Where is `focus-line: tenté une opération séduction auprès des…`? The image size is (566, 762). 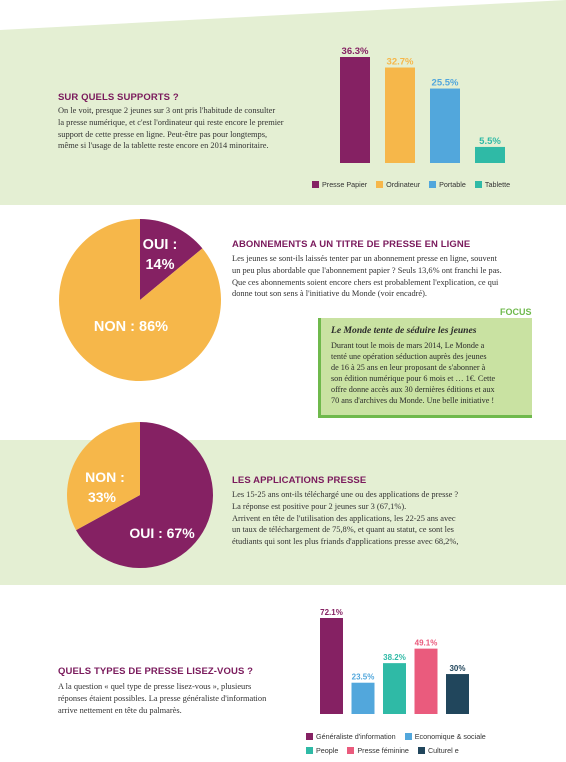
focus-line: tenté une opération séduction auprès des… is located at coordinates (409, 356).